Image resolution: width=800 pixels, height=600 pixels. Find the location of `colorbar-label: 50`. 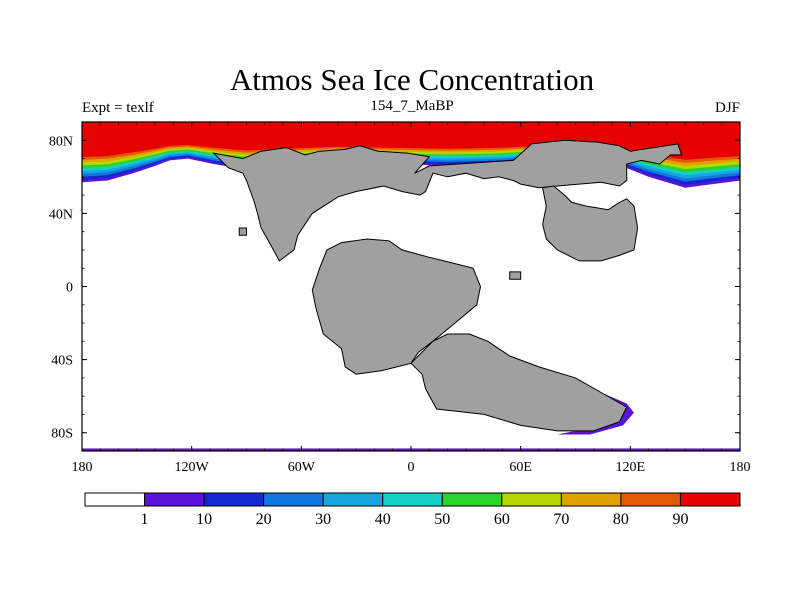

colorbar-label: 50 is located at coordinates (442, 519).